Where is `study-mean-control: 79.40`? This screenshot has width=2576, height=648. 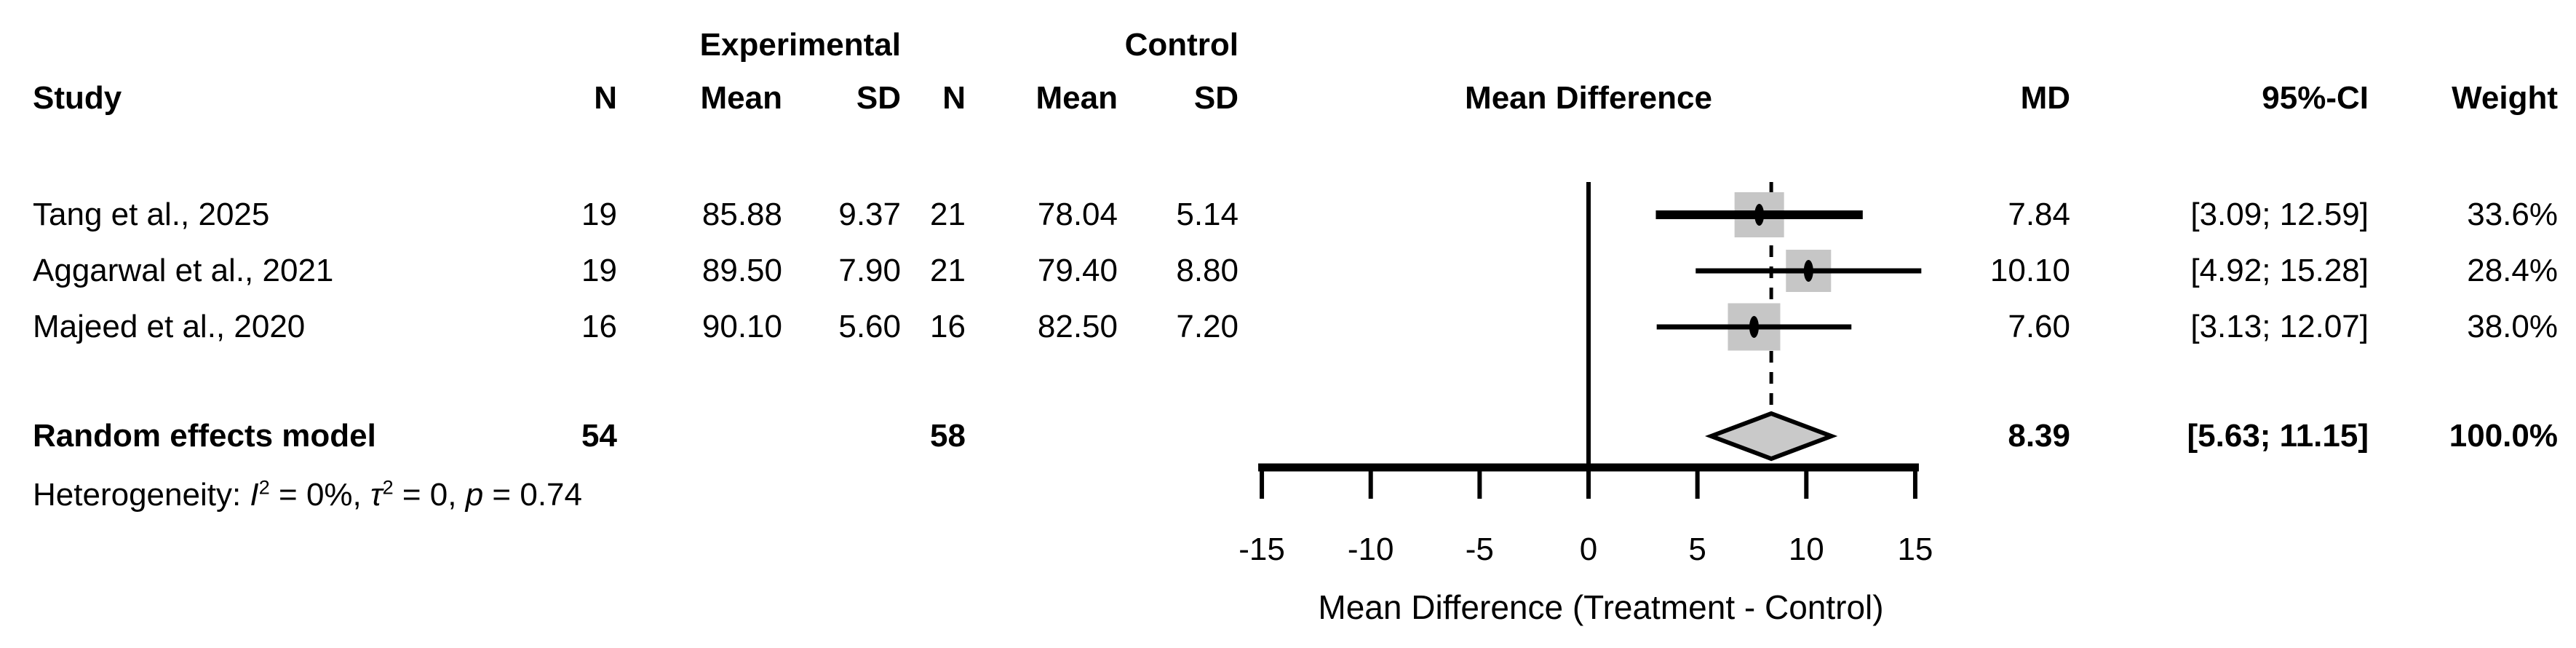
study-mean-control: 79.40 is located at coordinates (1077, 271).